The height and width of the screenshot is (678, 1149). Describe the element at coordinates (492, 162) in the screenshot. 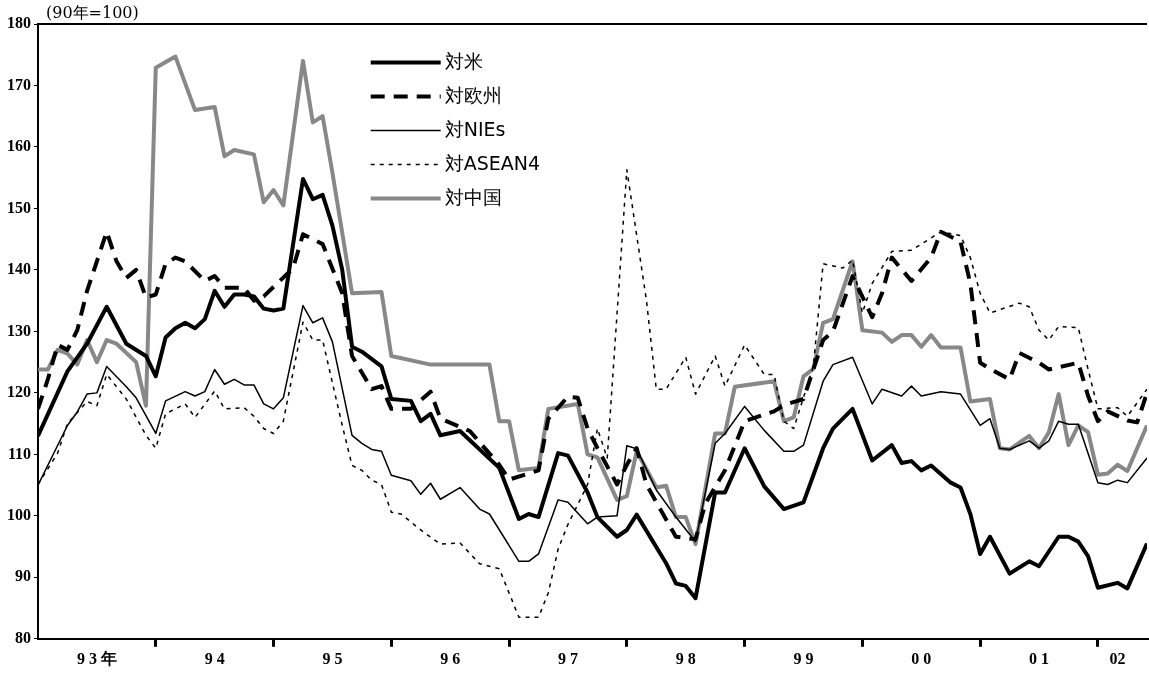

I see `legend-label: 対ASEAN4` at that location.